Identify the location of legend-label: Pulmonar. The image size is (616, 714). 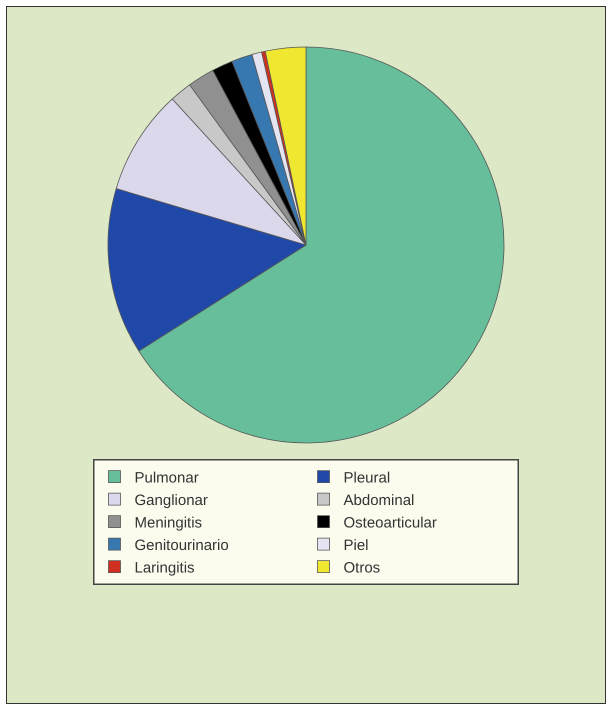
(166, 477).